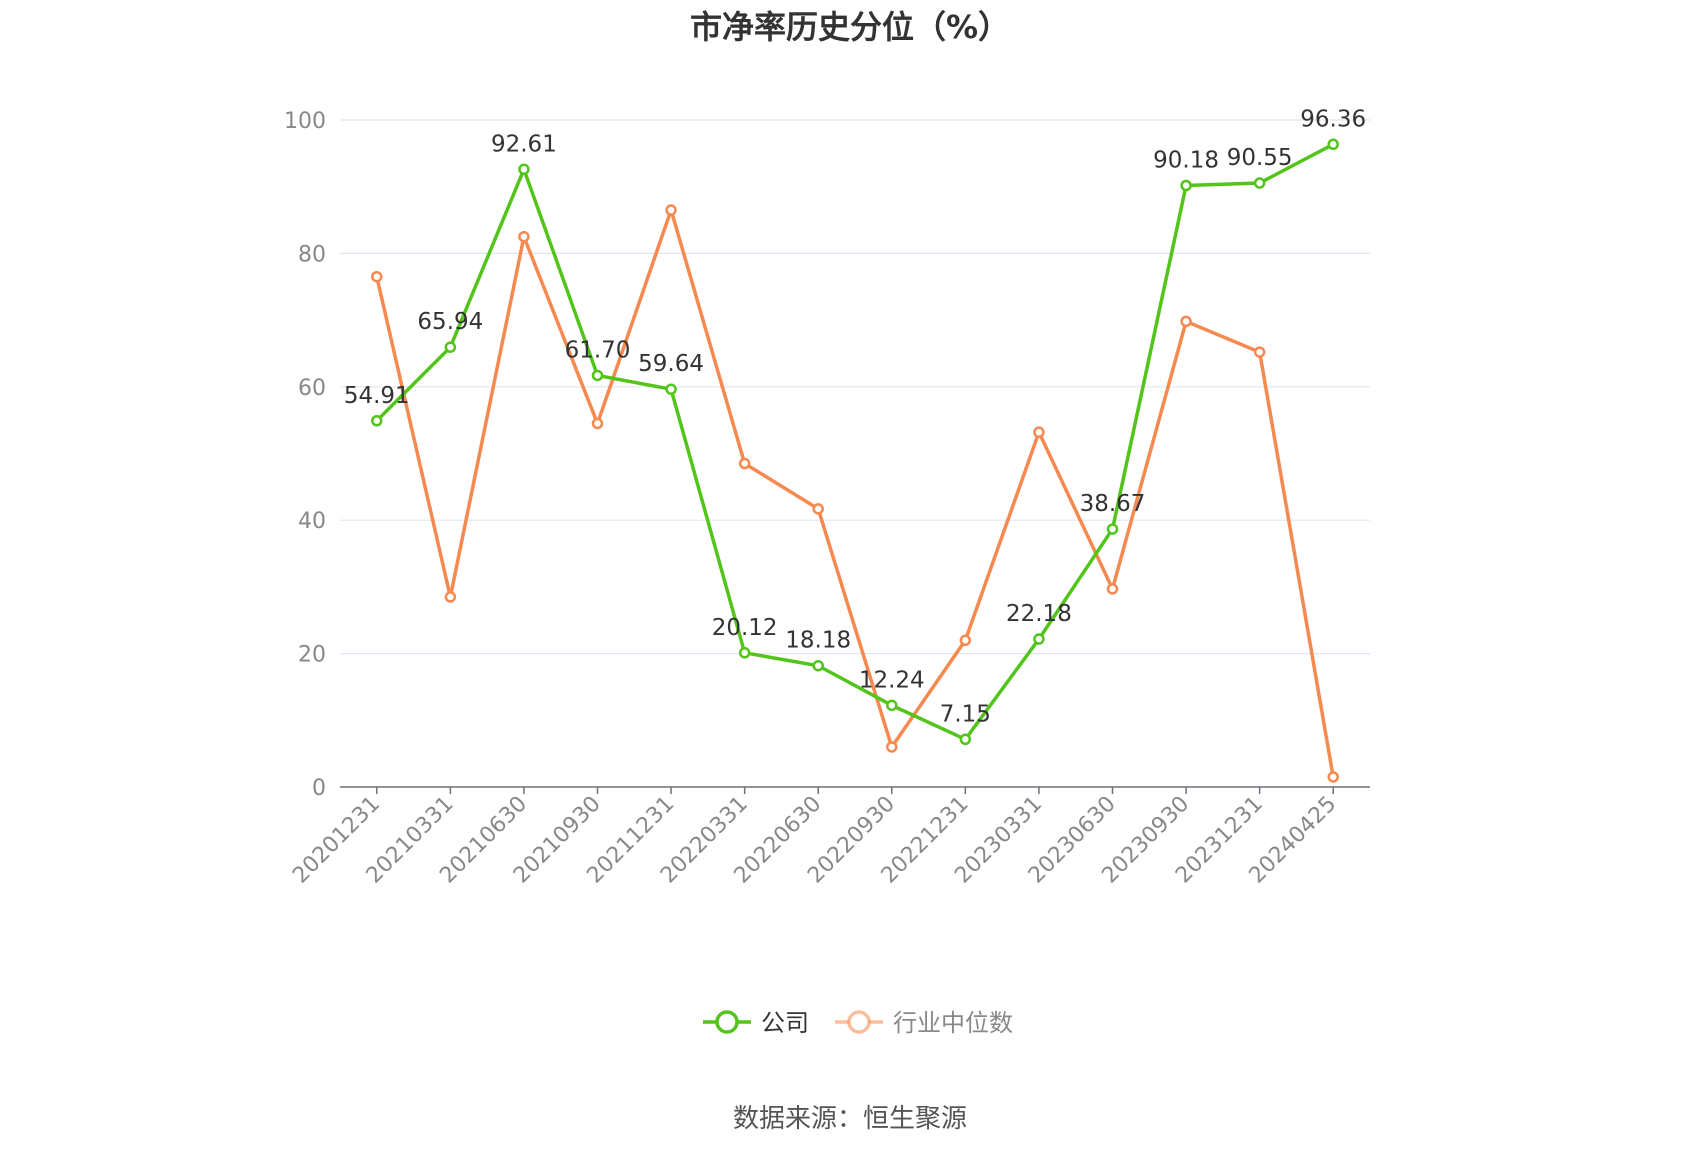  I want to click on legend: 公司 行业中位数, so click(858, 1023).